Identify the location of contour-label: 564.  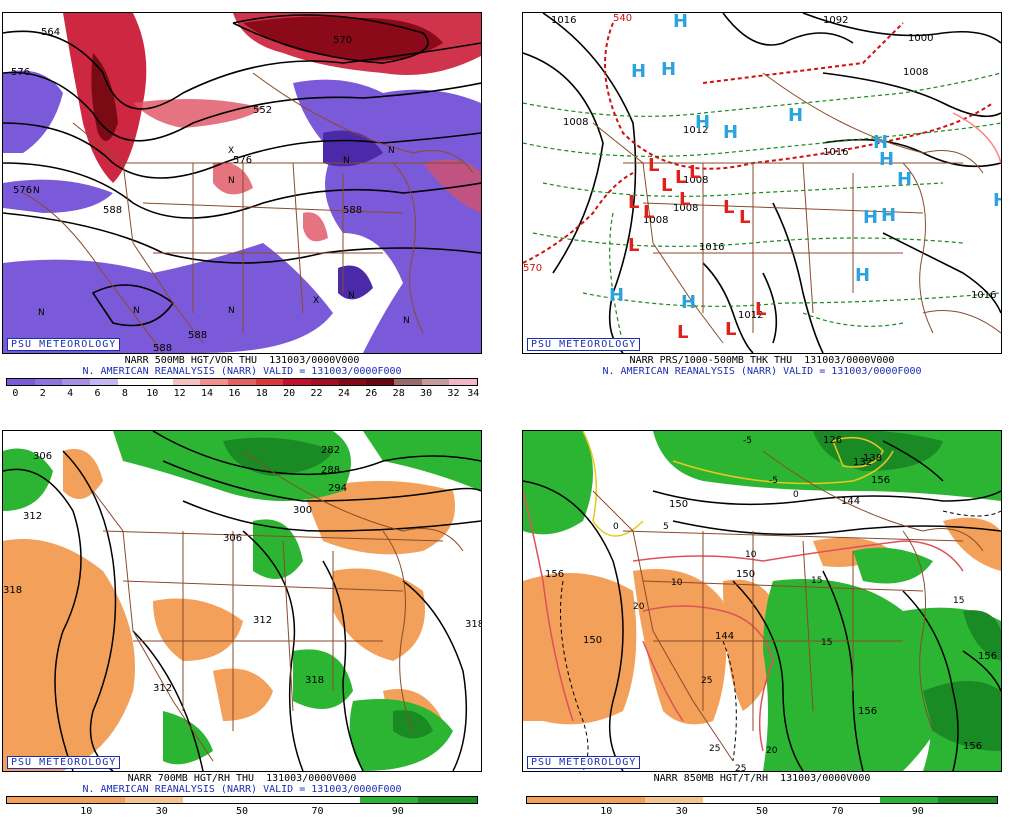
(50, 32).